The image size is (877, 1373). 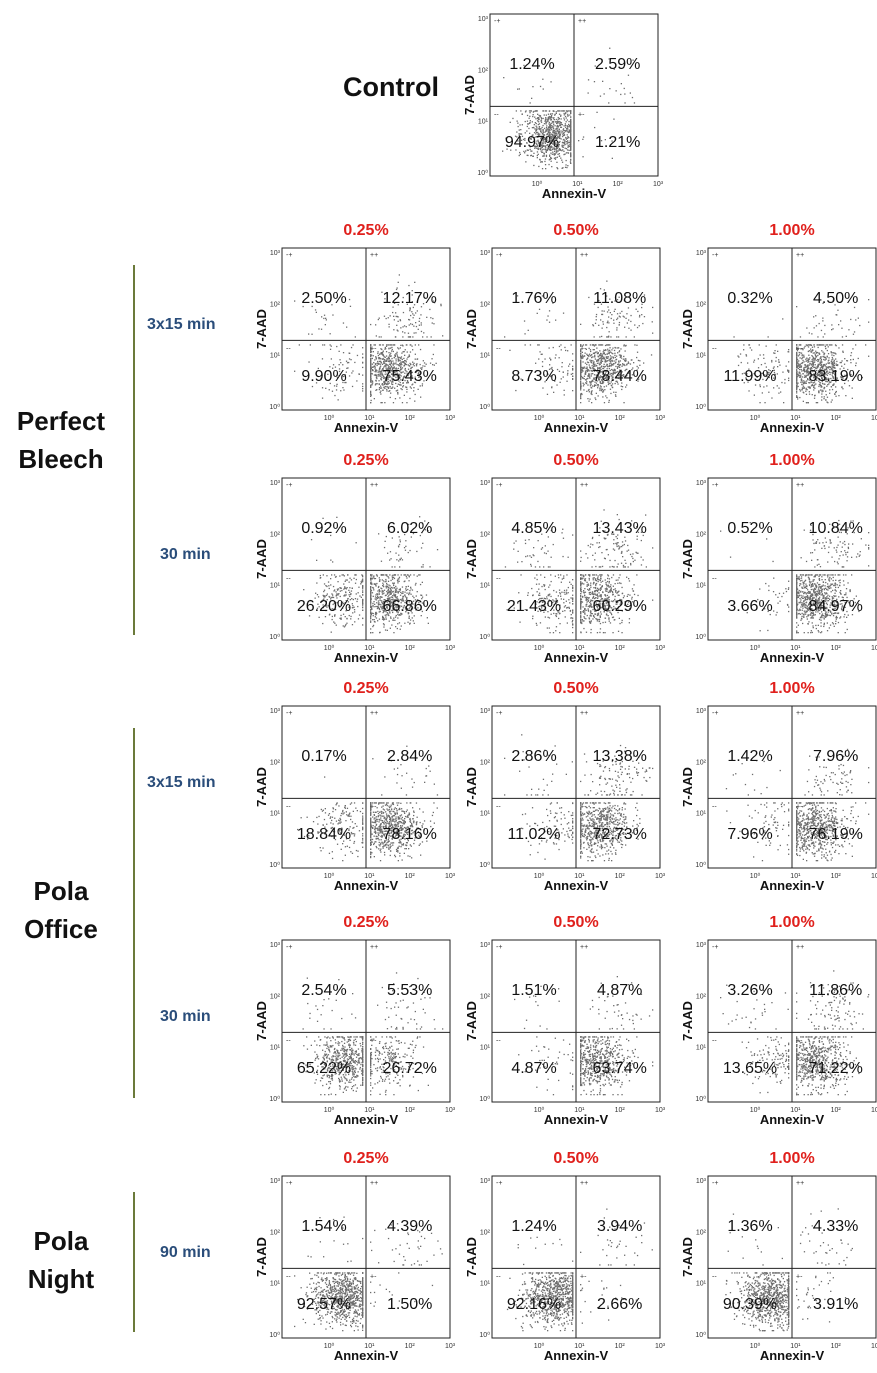 What do you see at coordinates (61, 459) in the screenshot?
I see `group-label-line: Bleech` at bounding box center [61, 459].